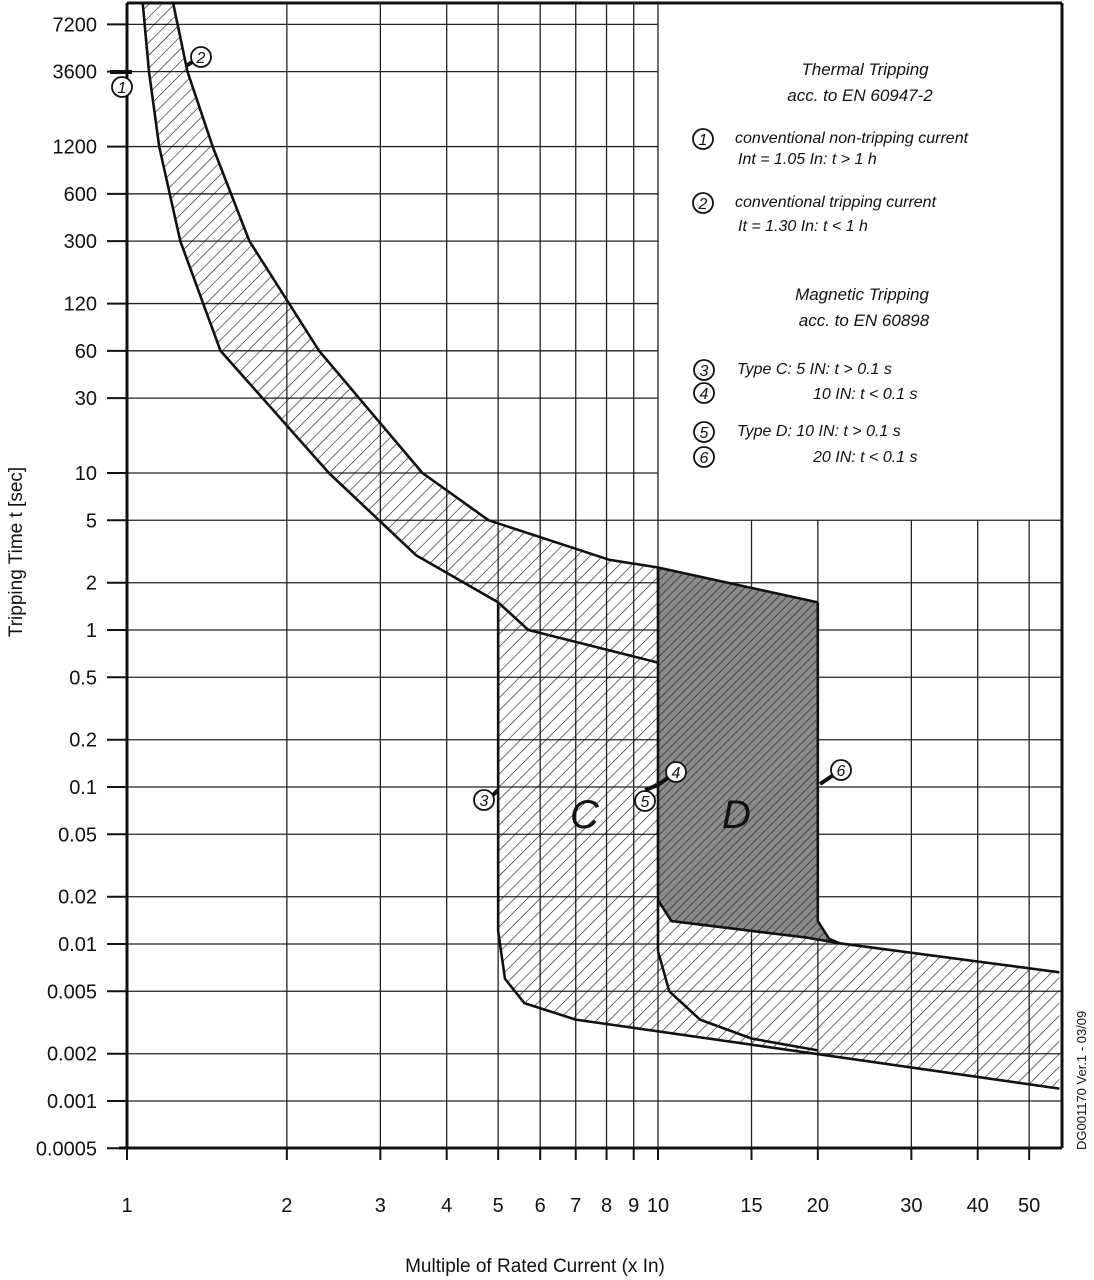 This screenshot has height=1280, width=1094. I want to click on legend-item1-line2: Int = 1.05 In: t > 1 h, so click(807, 159).